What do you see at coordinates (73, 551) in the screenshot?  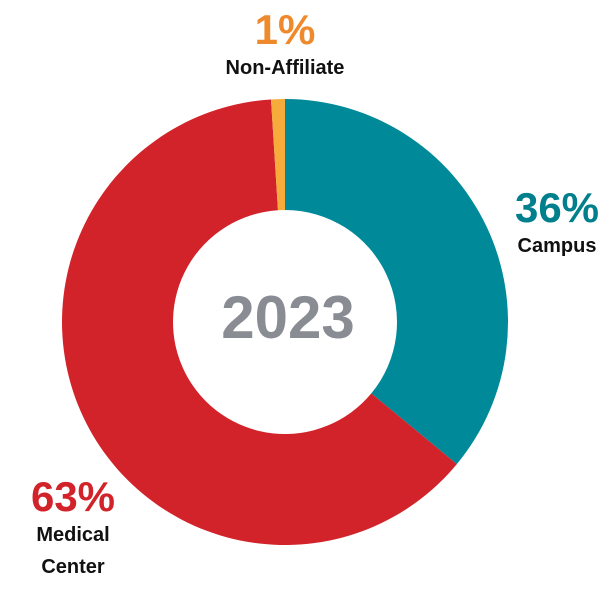 I see `category-label: Medical Center` at bounding box center [73, 551].